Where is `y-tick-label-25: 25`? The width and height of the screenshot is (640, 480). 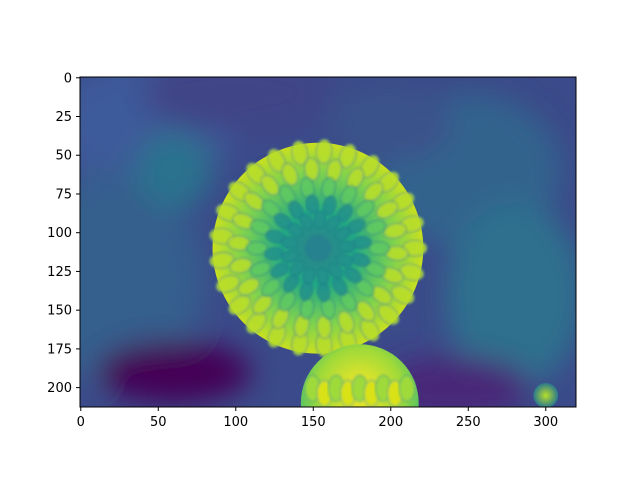
y-tick-label-25: 25 is located at coordinates (63, 117).